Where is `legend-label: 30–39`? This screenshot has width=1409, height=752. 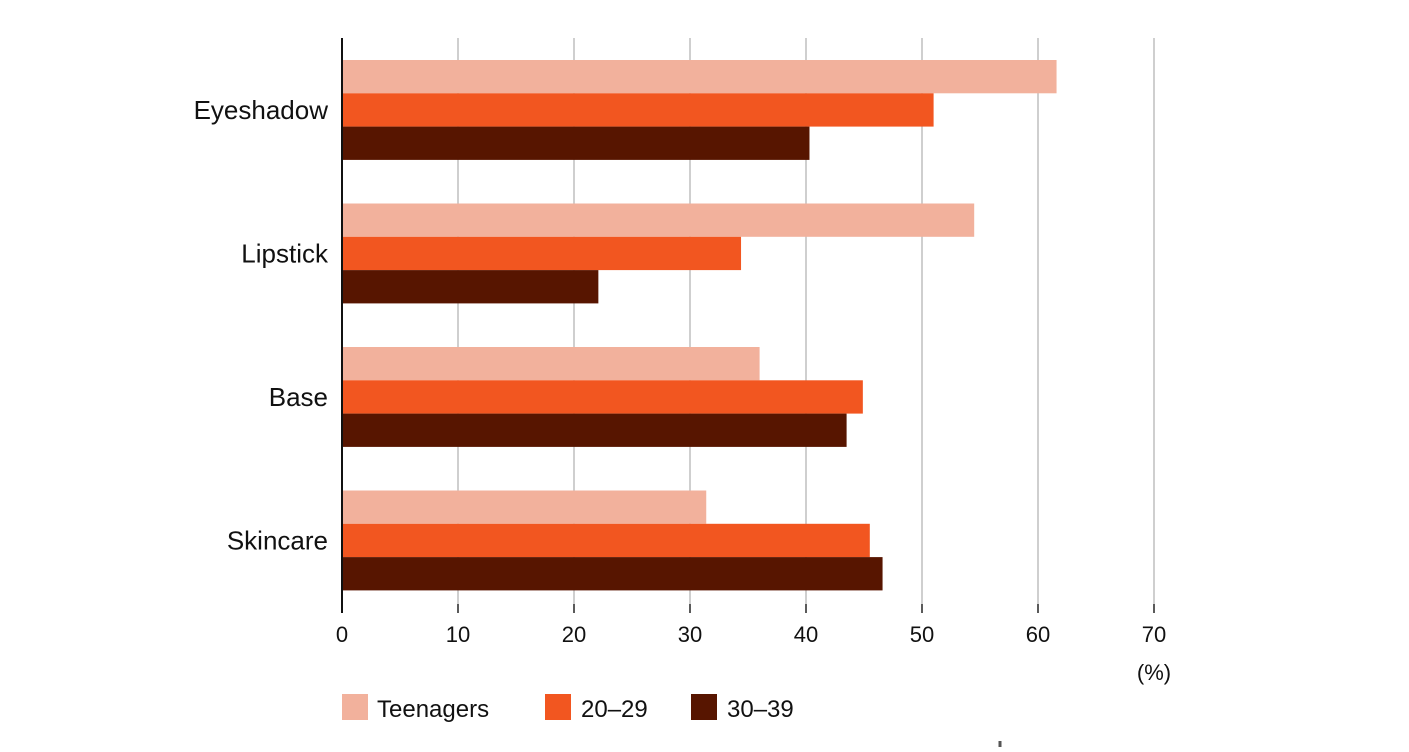
legend-label: 30–39 is located at coordinates (760, 709).